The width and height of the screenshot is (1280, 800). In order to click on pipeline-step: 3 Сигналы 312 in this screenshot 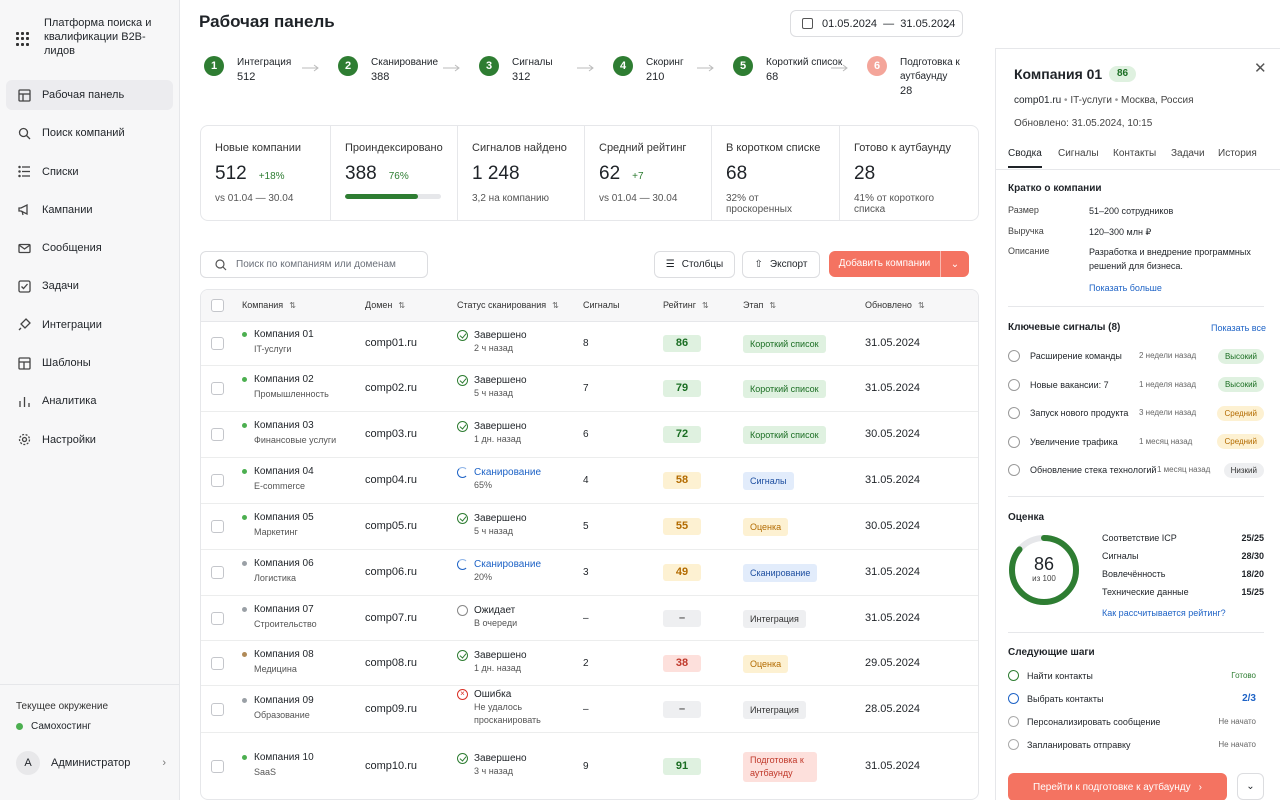, I will do `click(516, 70)`.